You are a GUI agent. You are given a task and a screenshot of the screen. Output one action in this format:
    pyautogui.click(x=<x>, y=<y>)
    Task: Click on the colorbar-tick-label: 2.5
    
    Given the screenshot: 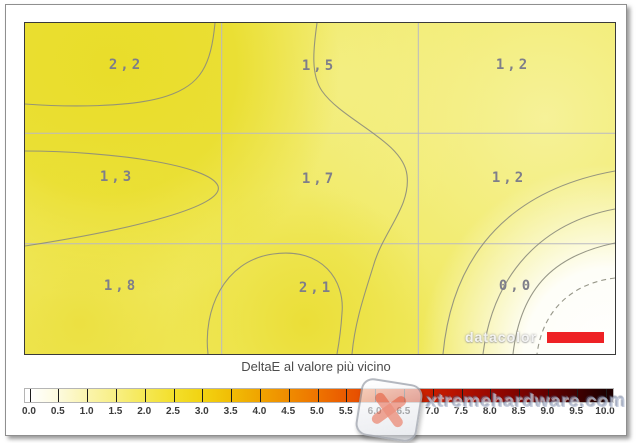 What is the action you would take?
    pyautogui.click(x=173, y=411)
    